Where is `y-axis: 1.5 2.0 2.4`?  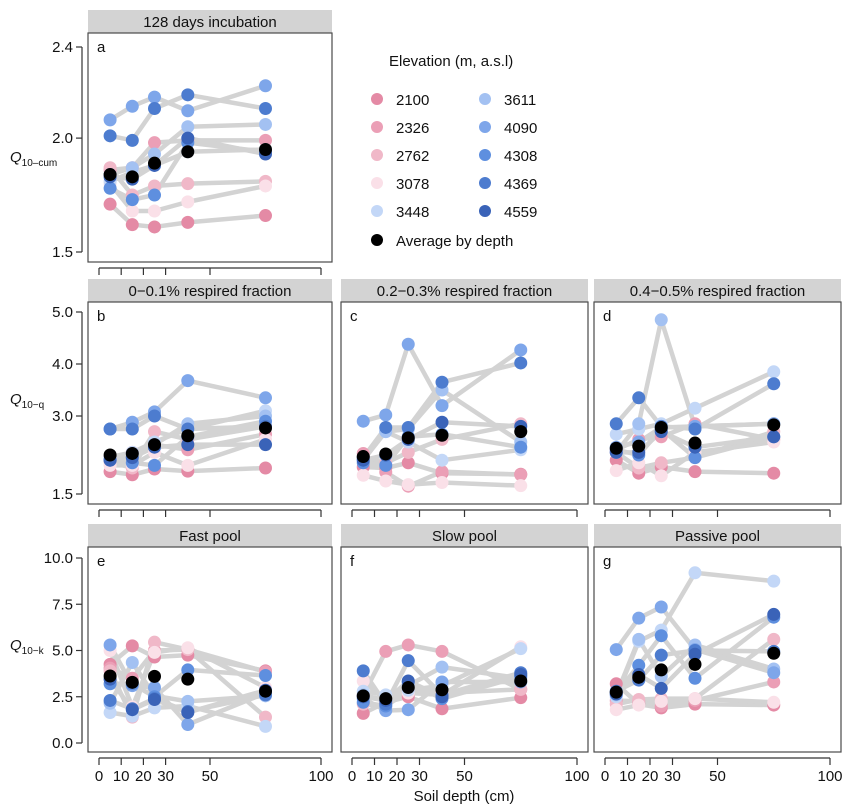
y-axis: 1.5 2.0 2.4 is located at coordinates (67, 150).